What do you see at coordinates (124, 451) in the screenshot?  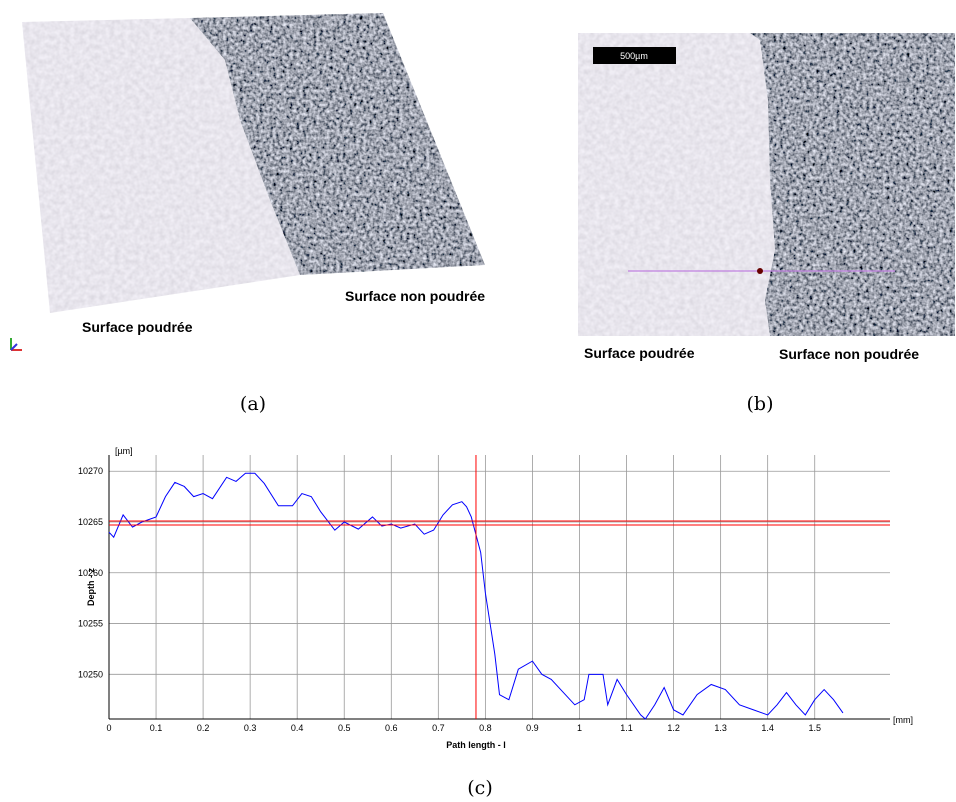 I see `y-unit: [µm]` at bounding box center [124, 451].